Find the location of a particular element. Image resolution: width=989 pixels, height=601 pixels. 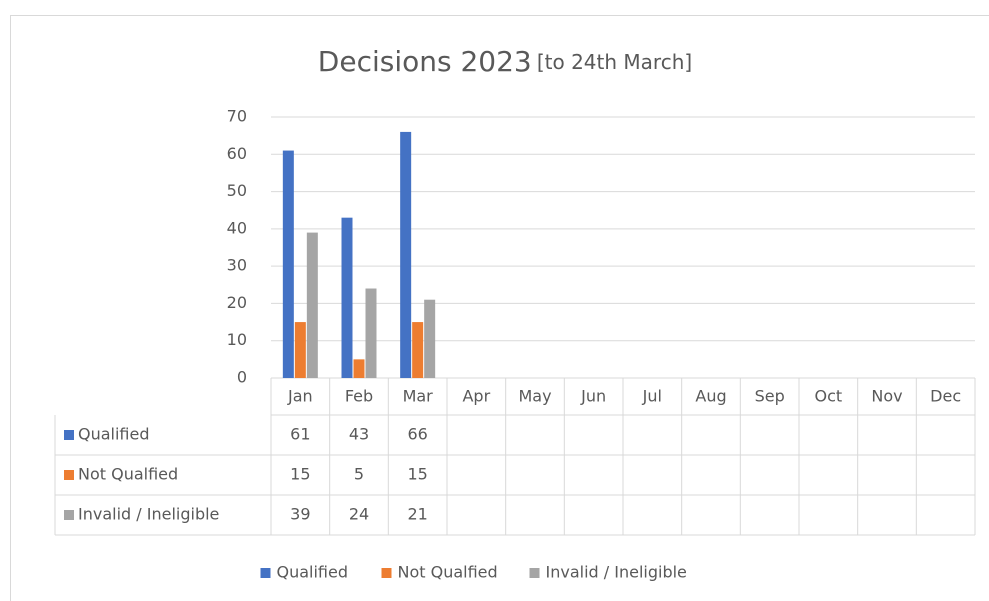

table-row-label: Invalid / Ineligible is located at coordinates (148, 514).